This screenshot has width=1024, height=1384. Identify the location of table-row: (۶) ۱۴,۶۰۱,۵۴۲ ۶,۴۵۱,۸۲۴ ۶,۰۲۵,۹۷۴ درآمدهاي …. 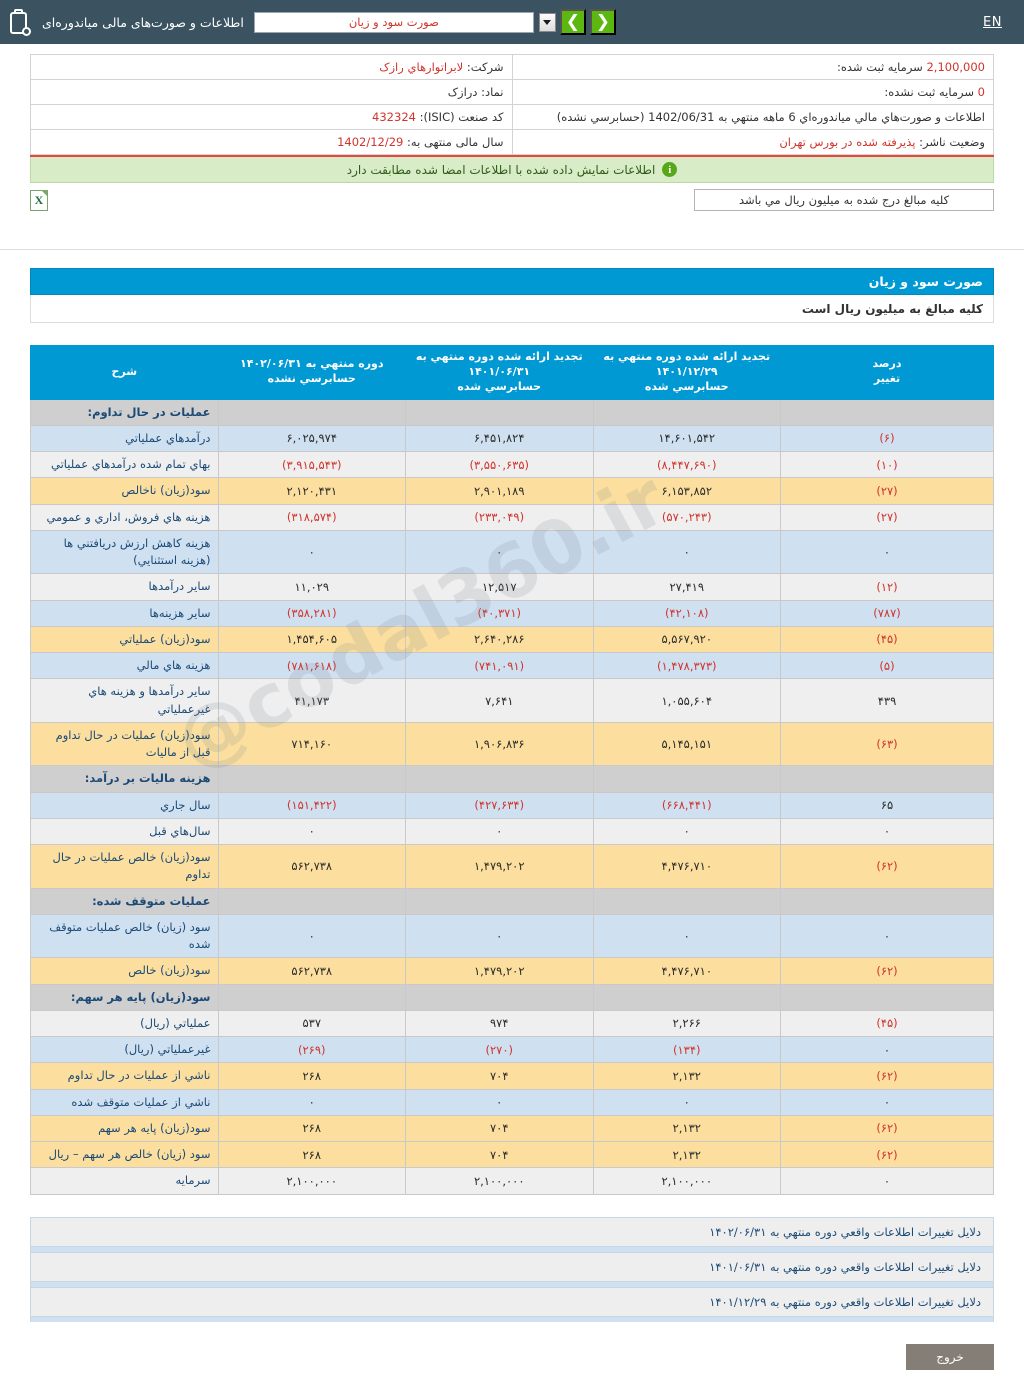
(512, 438).